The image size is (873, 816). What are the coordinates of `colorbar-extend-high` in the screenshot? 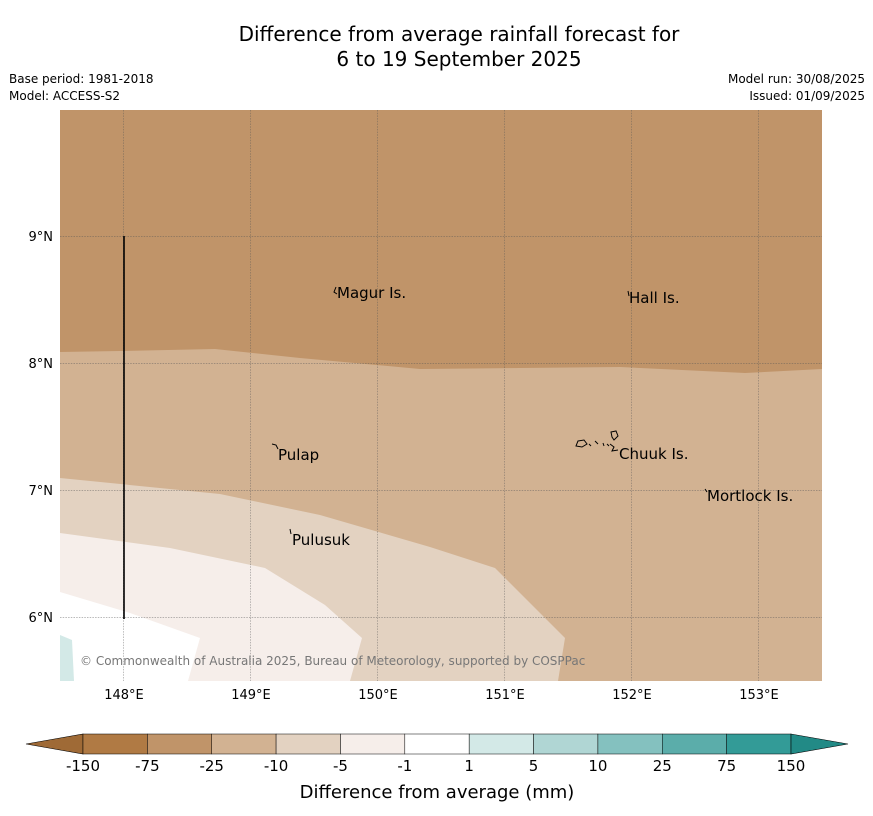 It's located at (819, 744).